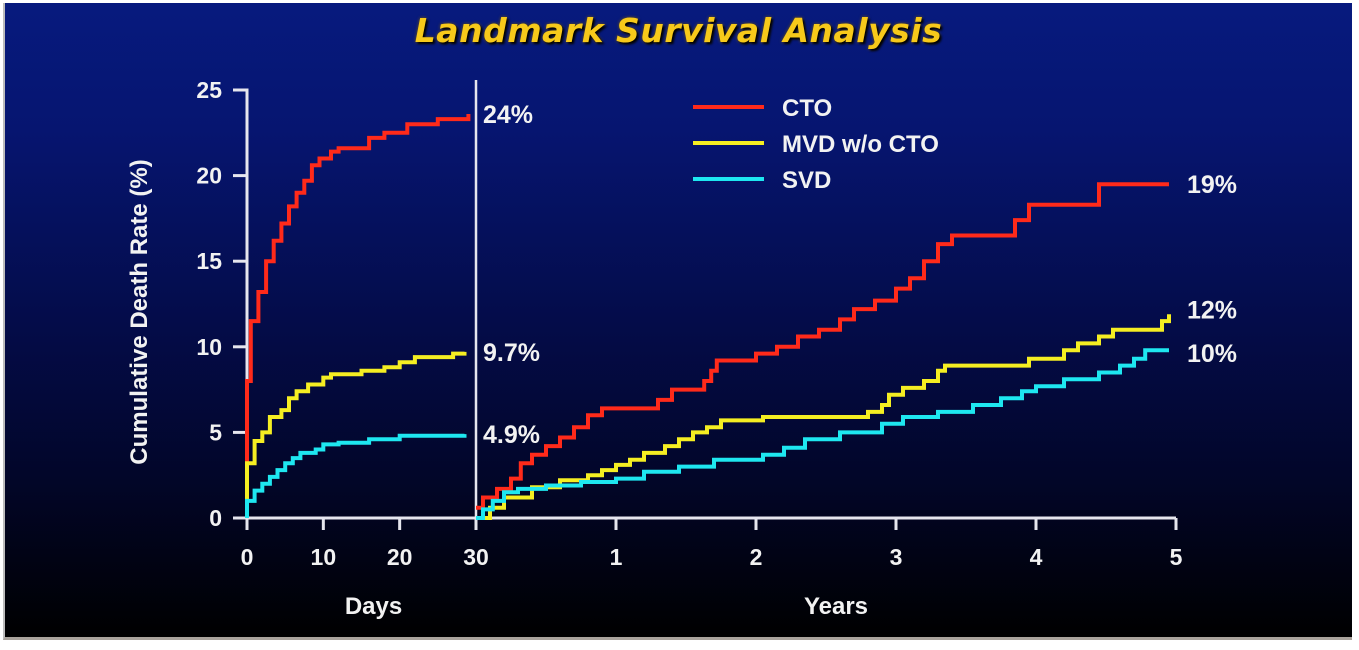 This screenshot has height=650, width=1359. What do you see at coordinates (247, 557) in the screenshot?
I see `x-tick-label-early: 0` at bounding box center [247, 557].